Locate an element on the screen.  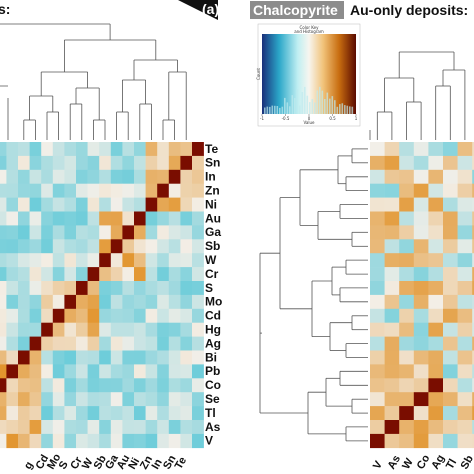
row-label-sn: Sn is located at coordinates (212, 163).